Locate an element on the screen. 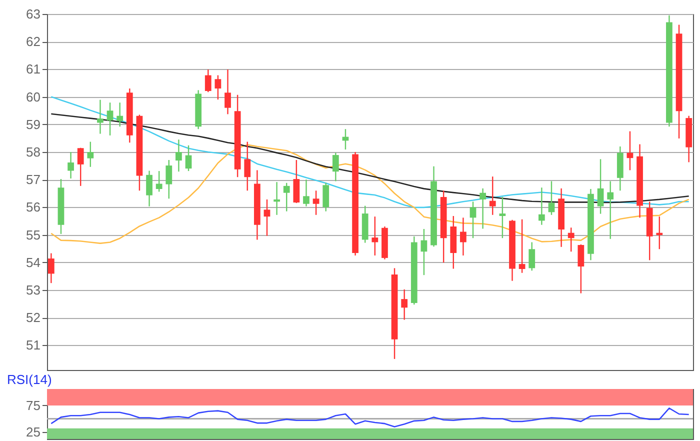 The image size is (700, 441). y-tick-label: 53 is located at coordinates (33, 290).